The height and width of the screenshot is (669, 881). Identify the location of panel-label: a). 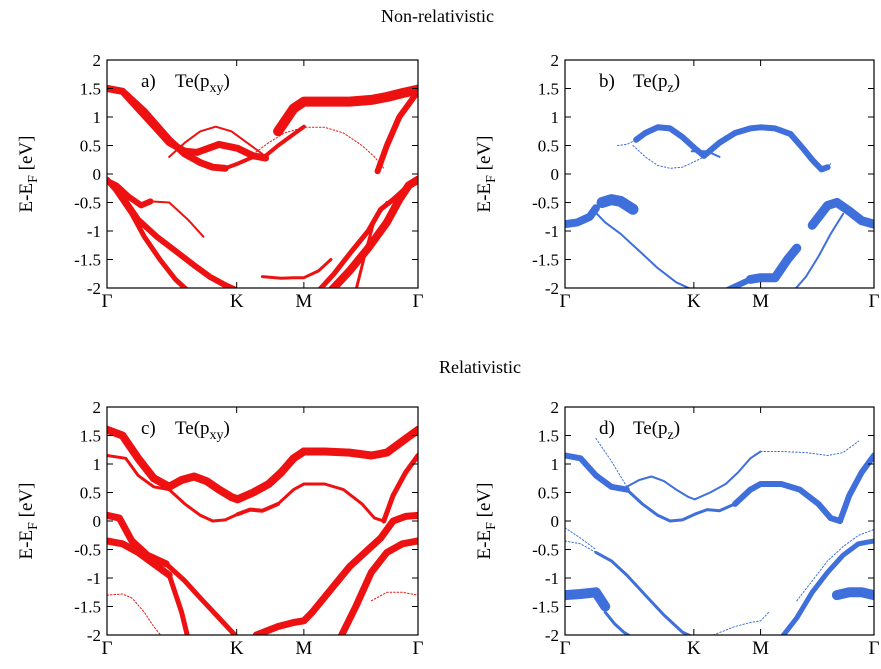
(148, 81).